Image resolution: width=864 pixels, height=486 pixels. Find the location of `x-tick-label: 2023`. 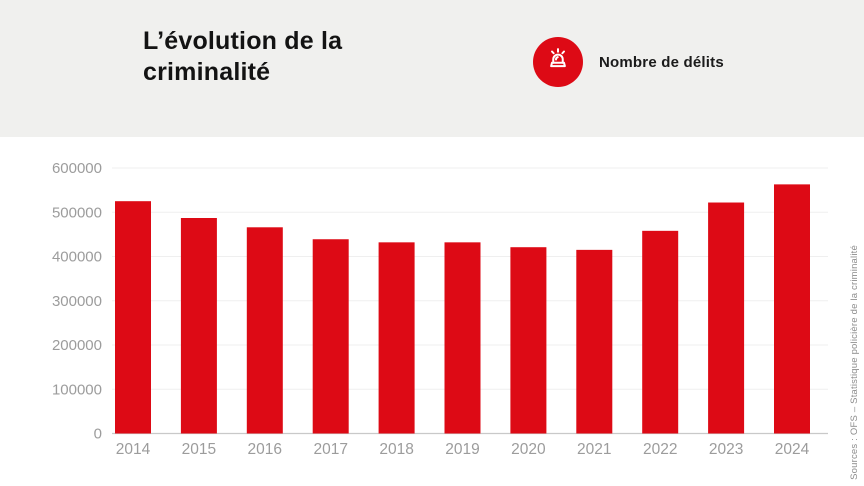

x-tick-label: 2023 is located at coordinates (726, 449).